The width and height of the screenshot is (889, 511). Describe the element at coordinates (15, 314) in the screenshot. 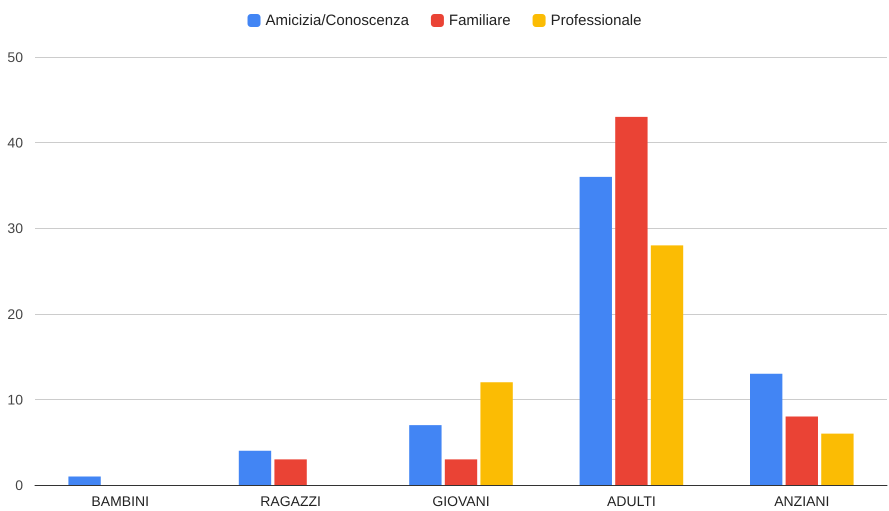

I see `y-tick-label: 20` at that location.